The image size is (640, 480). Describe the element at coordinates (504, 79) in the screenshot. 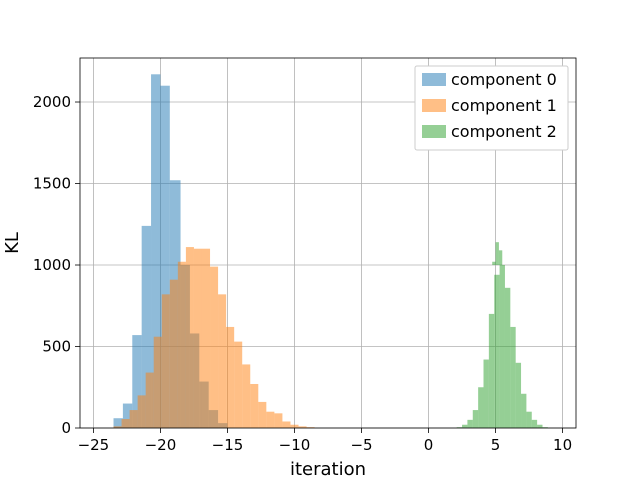

I see `legend-label: component 0` at that location.